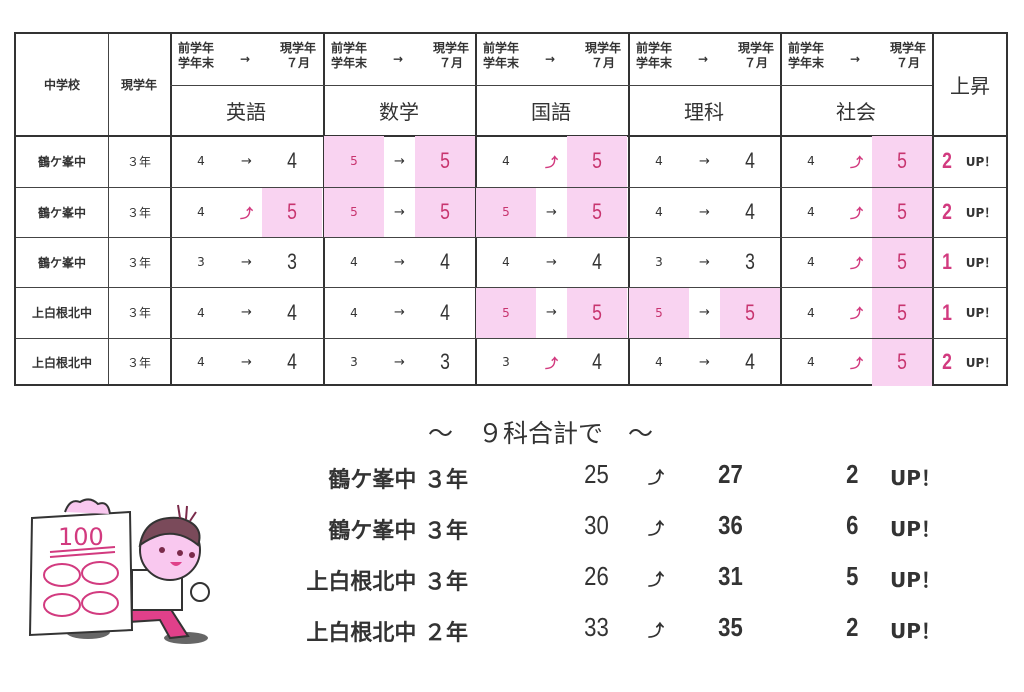 Image resolution: width=1024 pixels, height=692 pixels. What do you see at coordinates (541, 433) in the screenshot?
I see `summary-title: ～ ９科合計で ～` at bounding box center [541, 433].